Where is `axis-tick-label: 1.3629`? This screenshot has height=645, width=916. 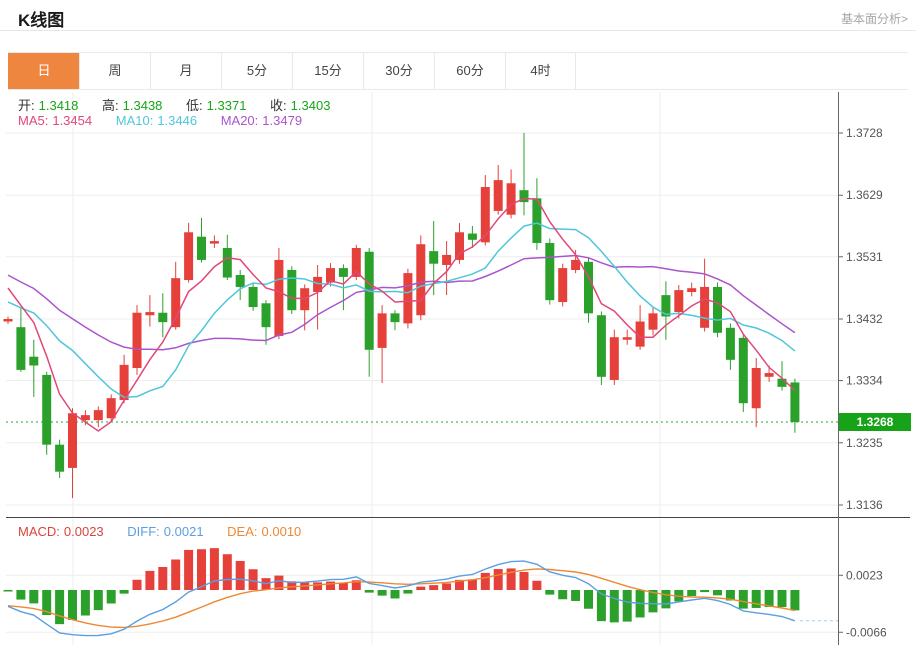 axis-tick-label: 1.3629 is located at coordinates (864, 195).